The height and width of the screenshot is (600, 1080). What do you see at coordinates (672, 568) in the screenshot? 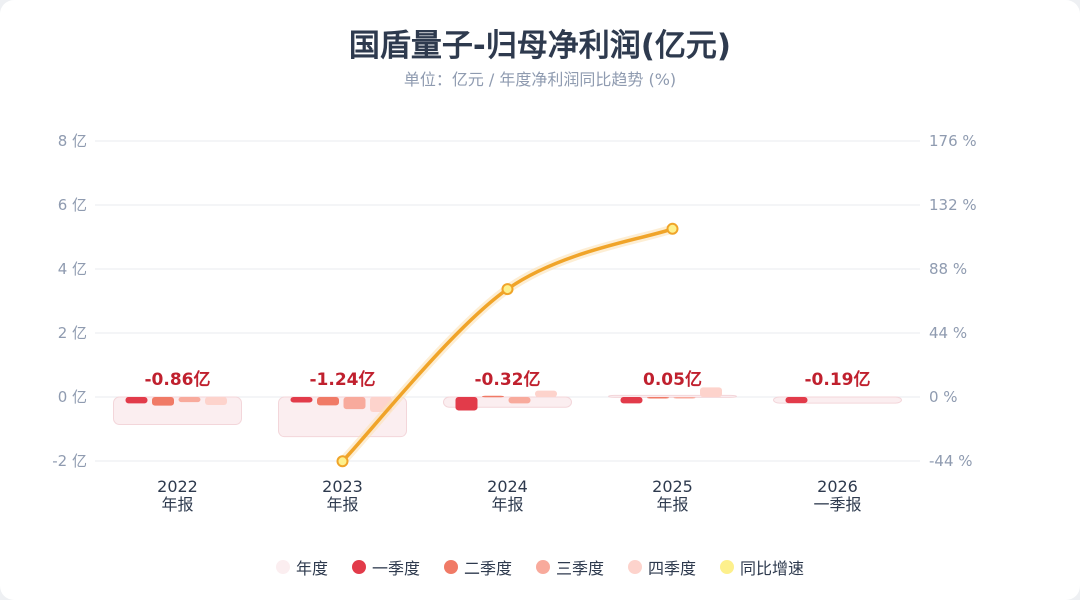
I see `legend-label: 四季度` at bounding box center [672, 568].